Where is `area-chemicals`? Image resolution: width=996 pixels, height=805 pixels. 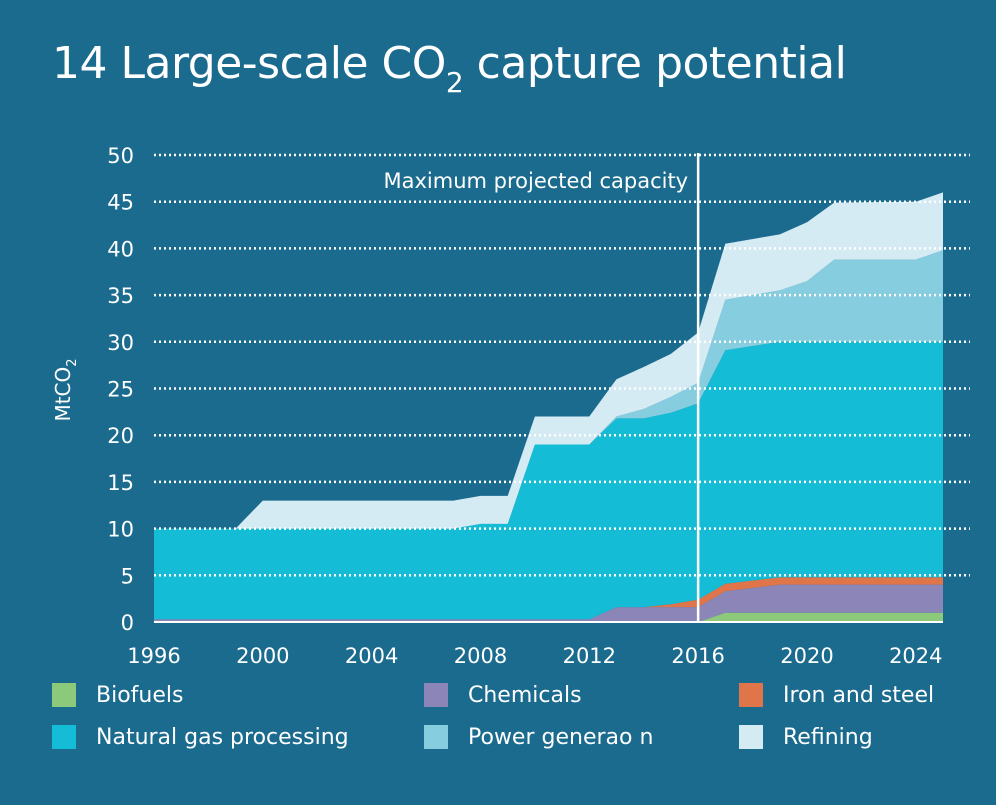 area-chemicals is located at coordinates (548, 603).